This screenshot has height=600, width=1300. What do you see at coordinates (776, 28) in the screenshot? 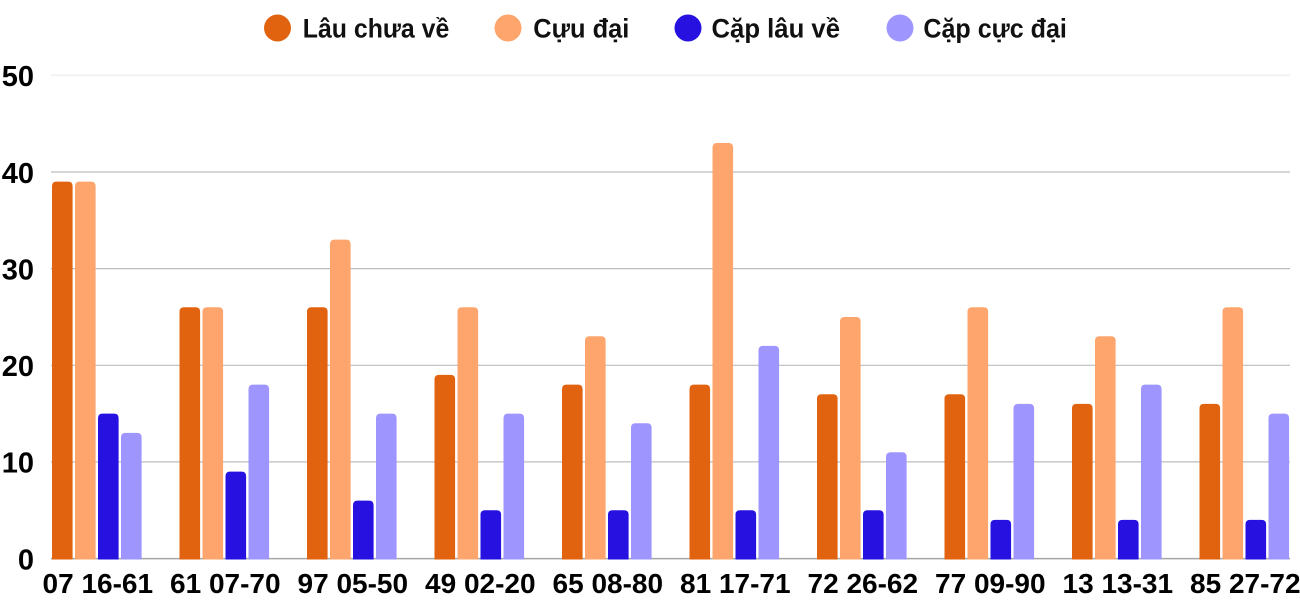
I see `svg-text: Cặp lâu về` at bounding box center [776, 28].